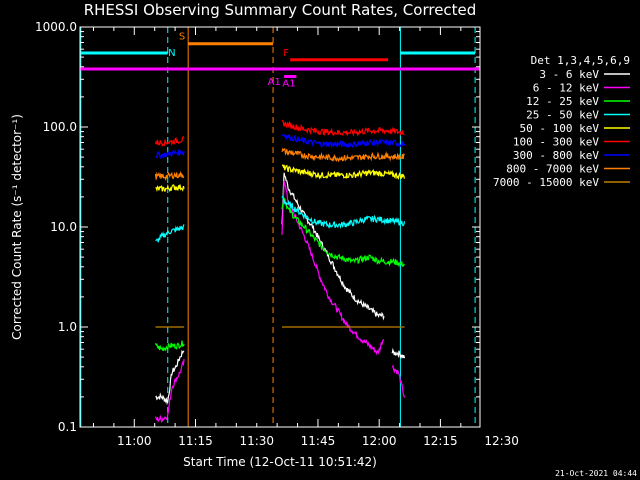 The width and height of the screenshot is (640, 480). I want to click on x-tick-label: 12:15, so click(440, 441).